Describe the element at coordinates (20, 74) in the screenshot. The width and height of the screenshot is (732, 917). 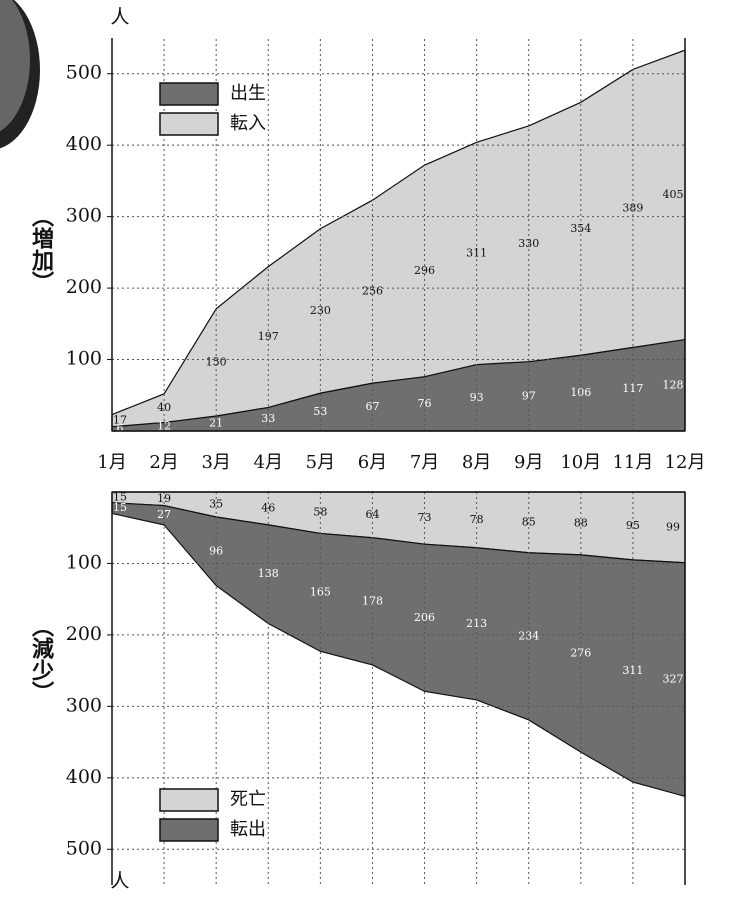
I see `decoration-disc` at that location.